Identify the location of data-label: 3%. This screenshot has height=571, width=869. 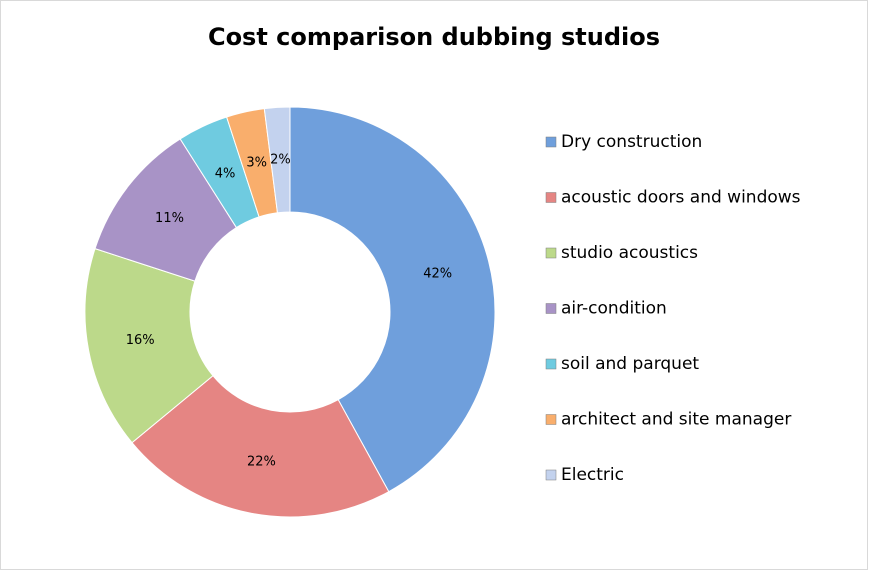
(256, 163).